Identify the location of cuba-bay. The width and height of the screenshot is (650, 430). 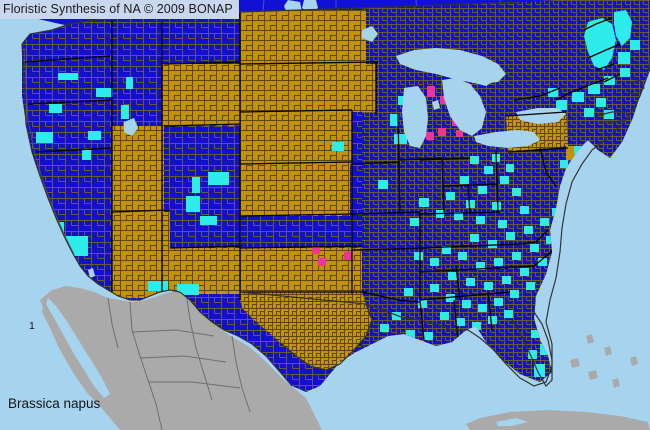
(512, 422).